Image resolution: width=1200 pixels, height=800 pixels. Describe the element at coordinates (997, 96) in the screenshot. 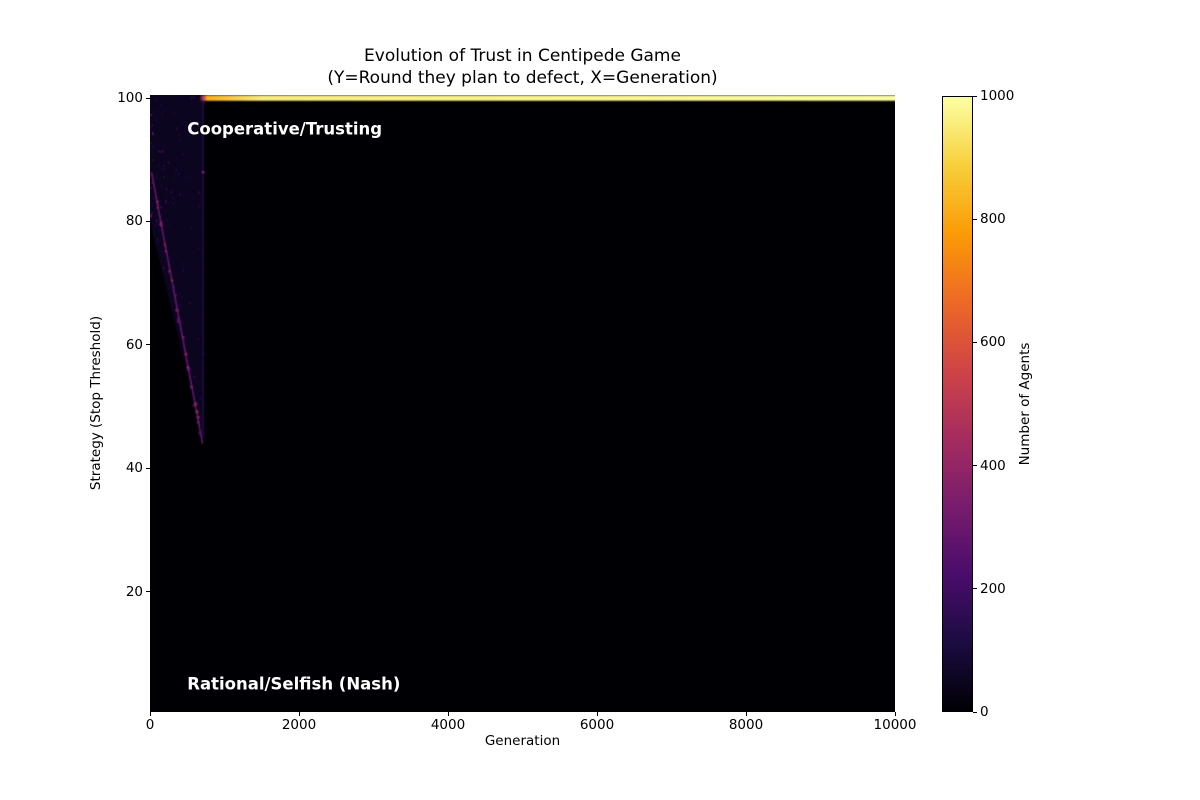

I see `colorbar-tick-label: 1000` at that location.